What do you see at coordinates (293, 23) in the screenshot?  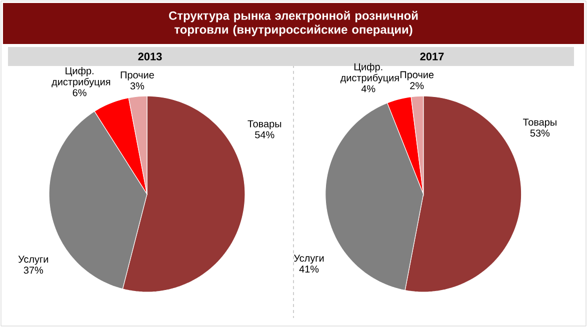 I see `chart-title: Структура рынка электронной розничной торговли (внутрироссийские операции)` at bounding box center [293, 23].